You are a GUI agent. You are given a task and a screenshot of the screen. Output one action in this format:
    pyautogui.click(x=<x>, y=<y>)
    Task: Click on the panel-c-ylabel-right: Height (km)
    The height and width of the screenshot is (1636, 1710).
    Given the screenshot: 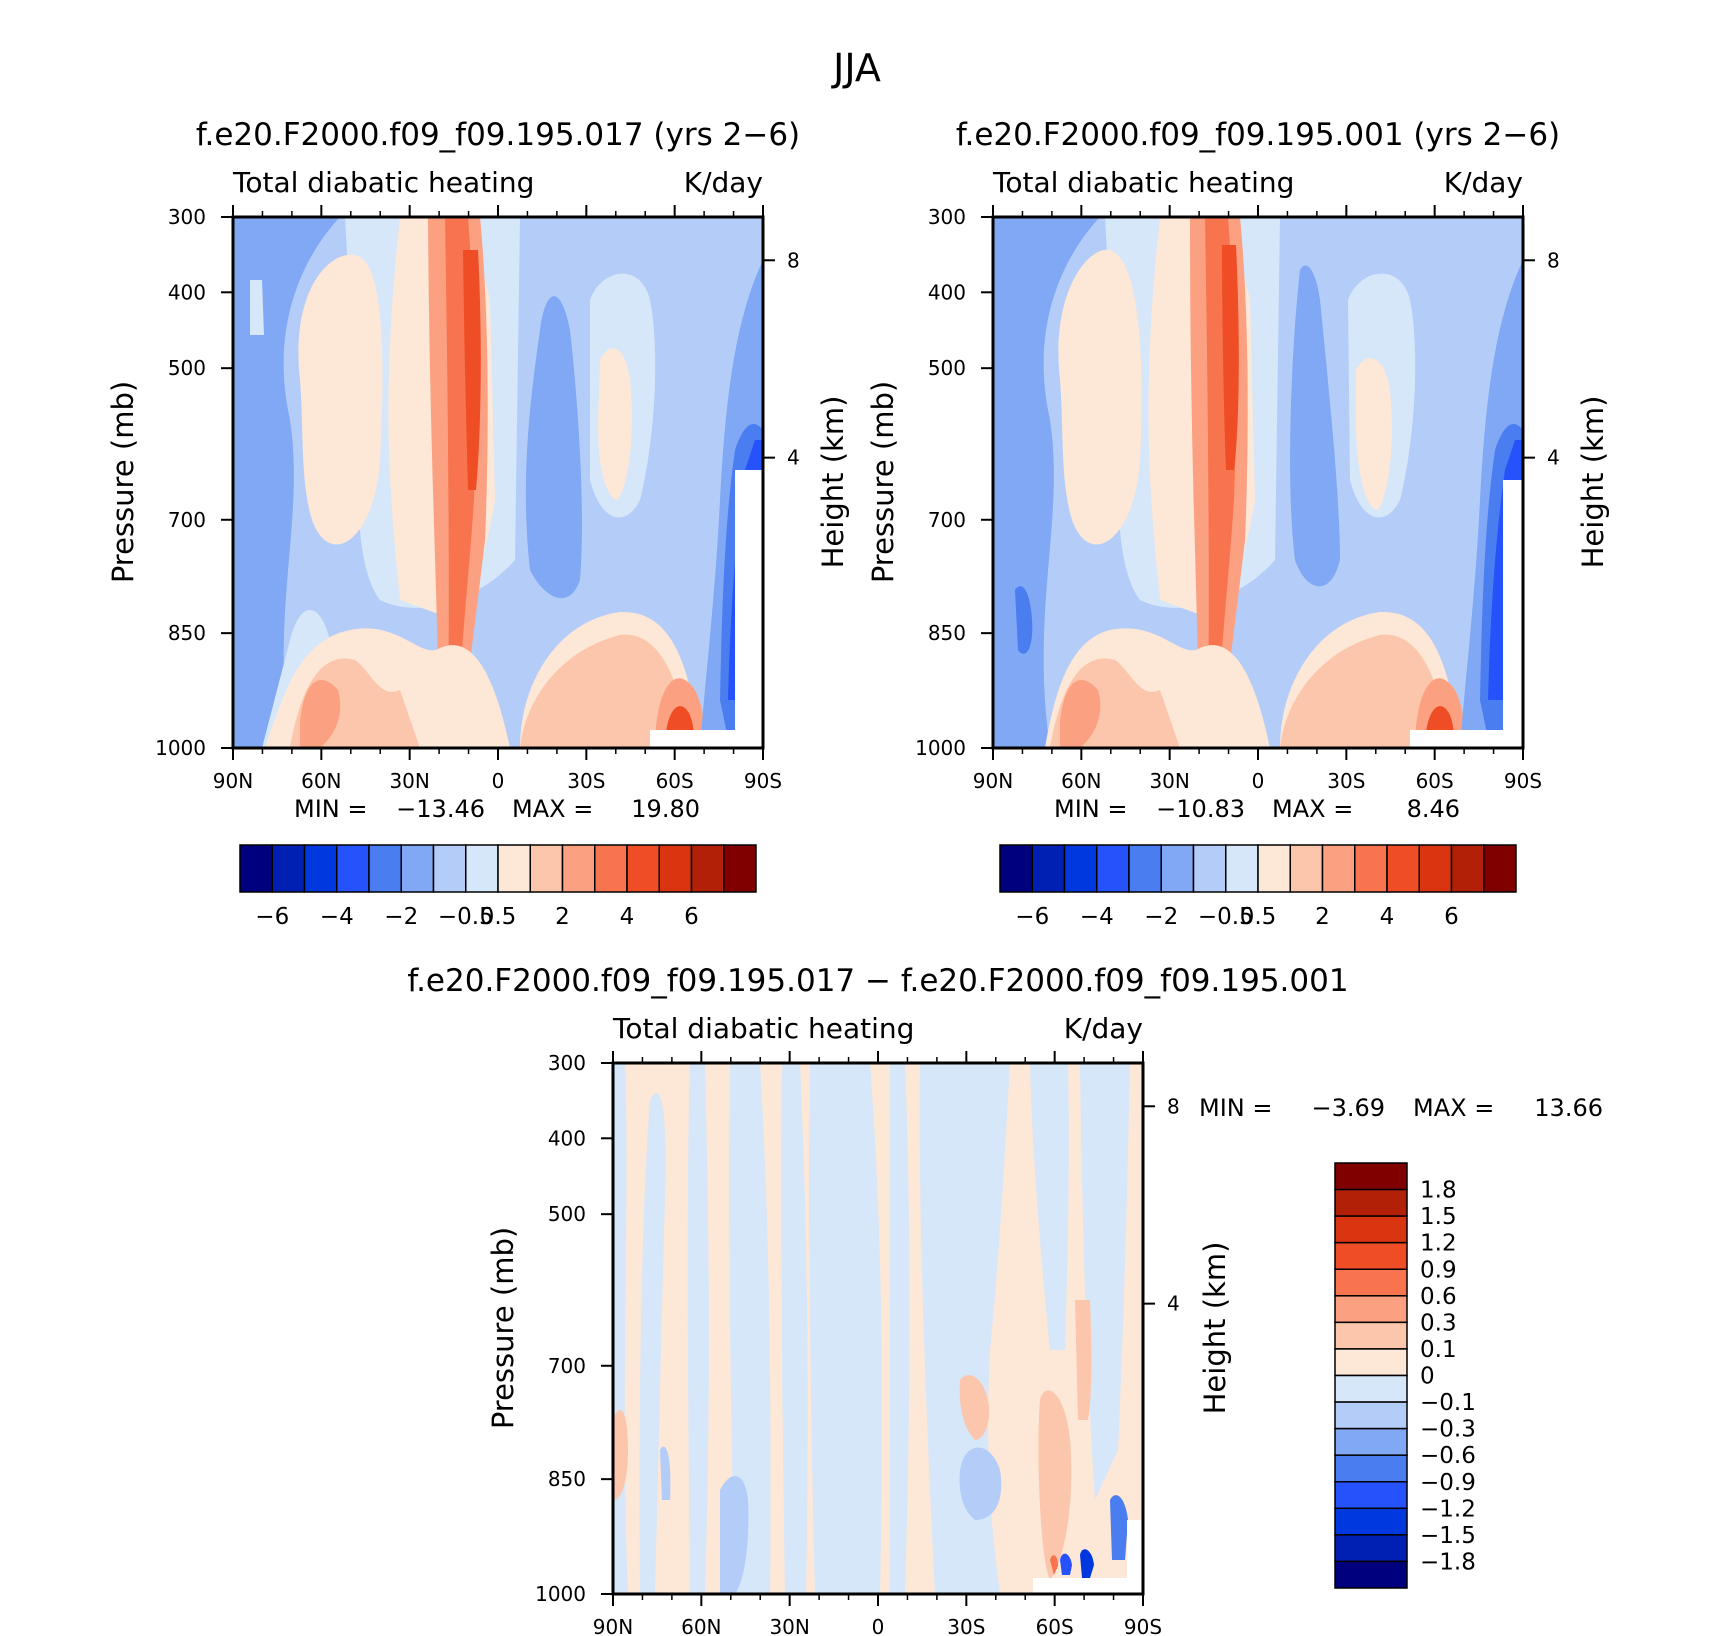 What is the action you would take?
    pyautogui.click(x=1215, y=1328)
    